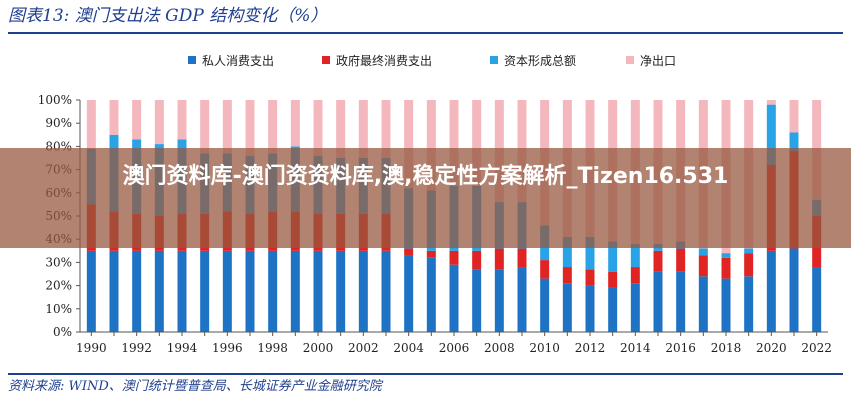 Image resolution: width=851 pixels, height=400 pixels. I want to click on x-tick-label: 2016, so click(680, 348).